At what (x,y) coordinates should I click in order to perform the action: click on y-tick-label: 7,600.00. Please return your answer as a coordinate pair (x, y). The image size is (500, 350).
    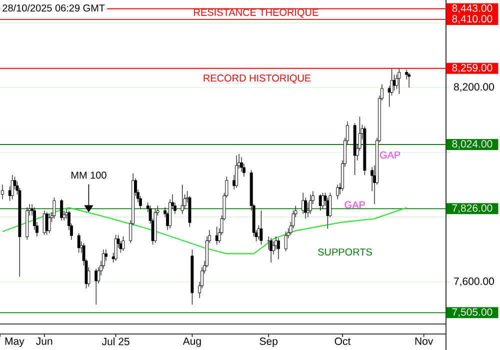
    Looking at the image, I should click on (474, 282).